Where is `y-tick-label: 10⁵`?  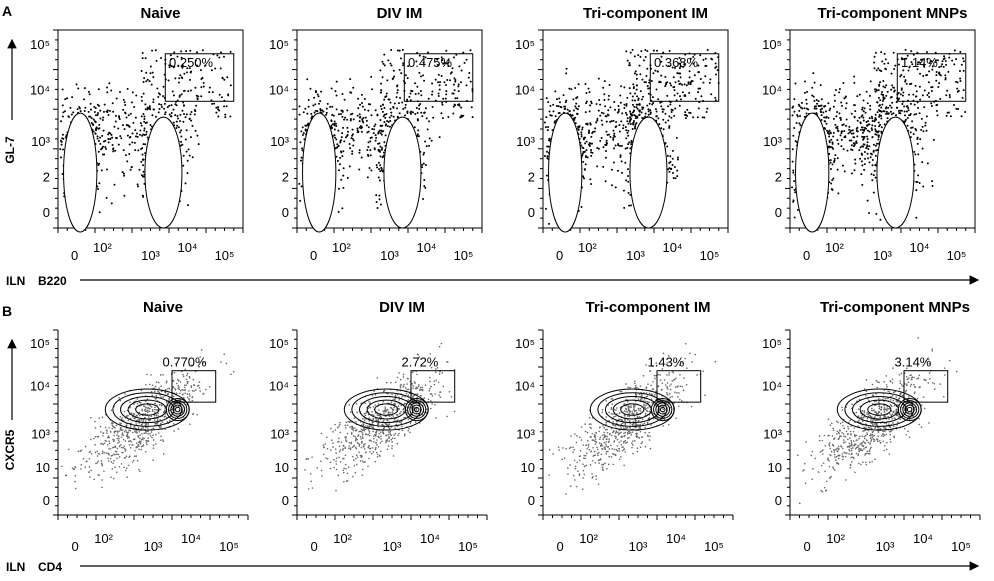
y-tick-label: 10⁵ is located at coordinates (772, 44).